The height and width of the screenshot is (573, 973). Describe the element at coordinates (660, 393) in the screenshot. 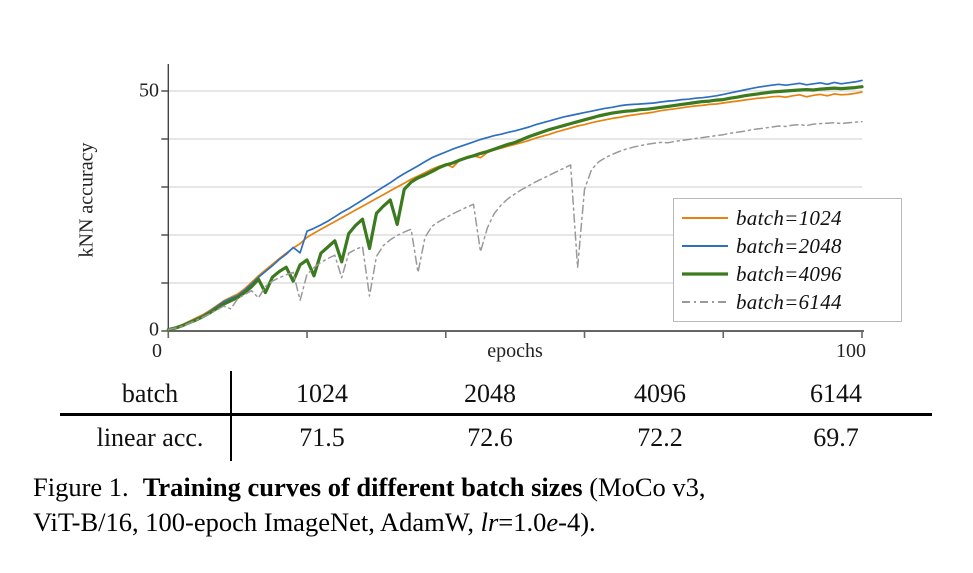

I see `table-header-4096: 4096` at that location.